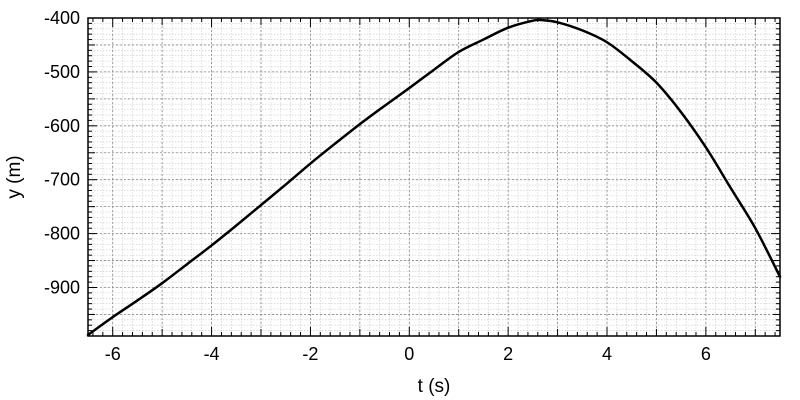 The height and width of the screenshot is (400, 800). Describe the element at coordinates (62, 18) in the screenshot. I see `y-tick-label: -400` at that location.